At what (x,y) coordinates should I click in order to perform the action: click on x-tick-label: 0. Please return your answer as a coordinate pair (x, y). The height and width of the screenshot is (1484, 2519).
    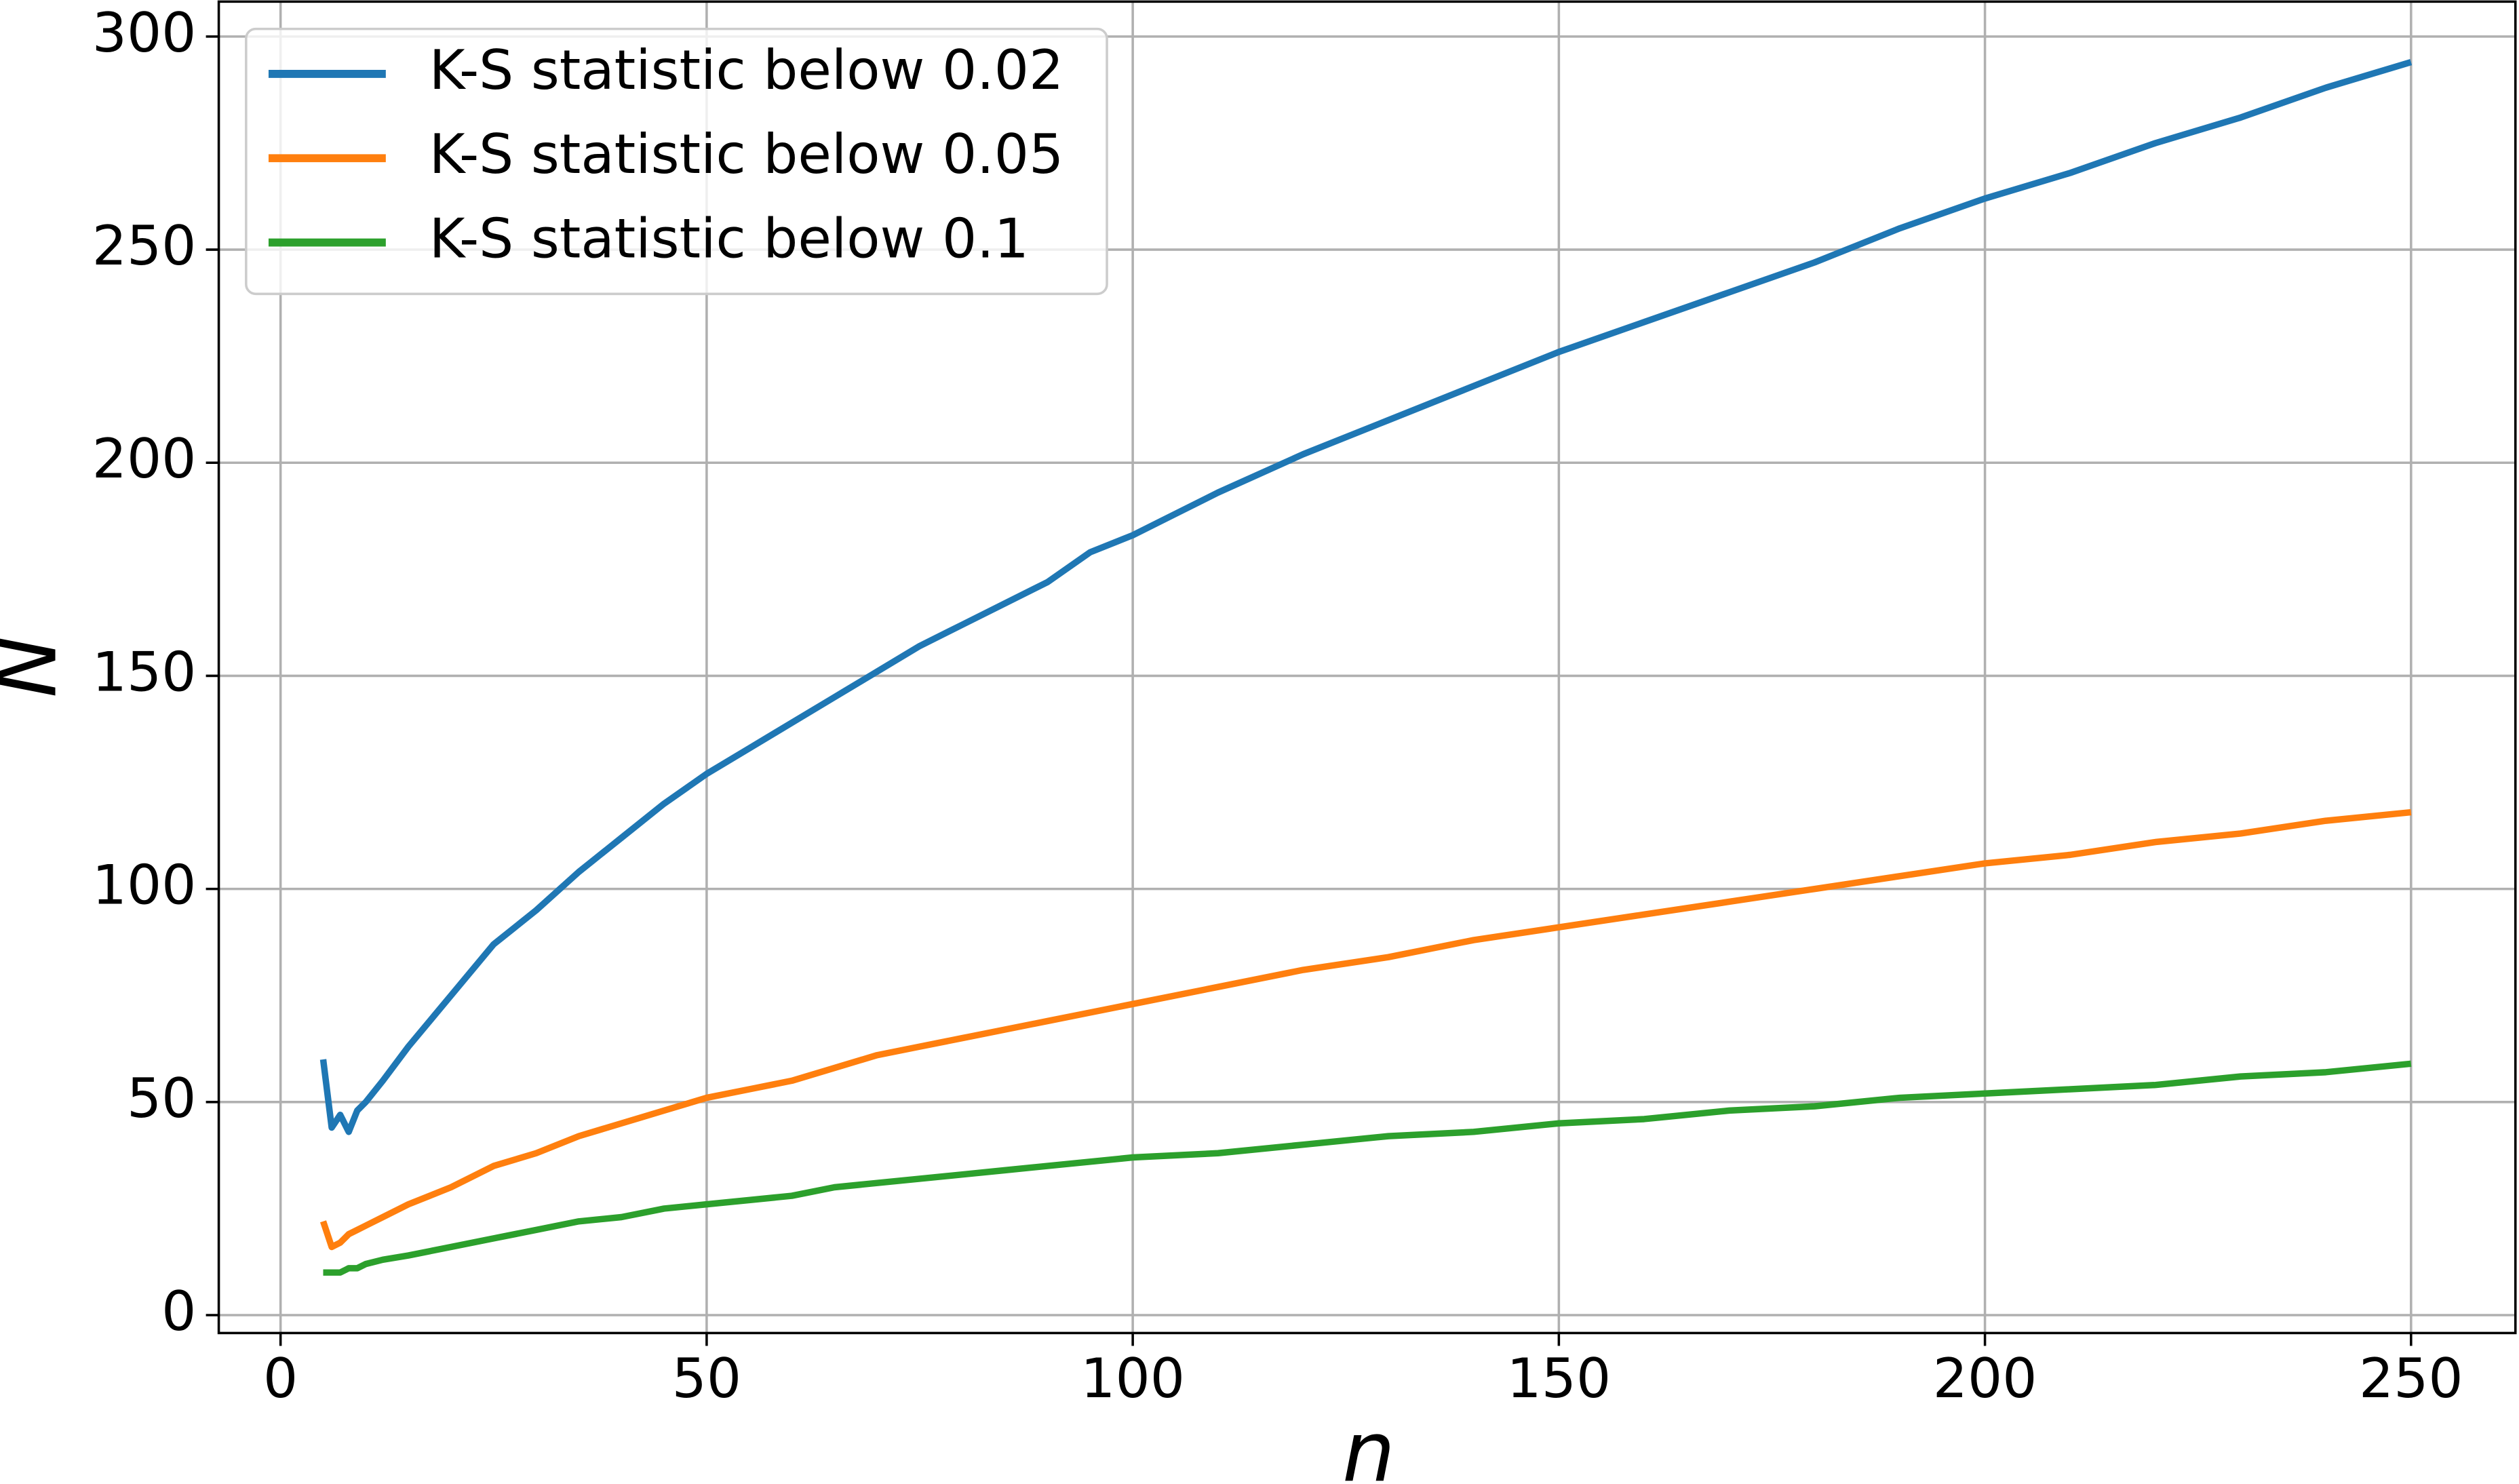
    Looking at the image, I should click on (280, 1378).